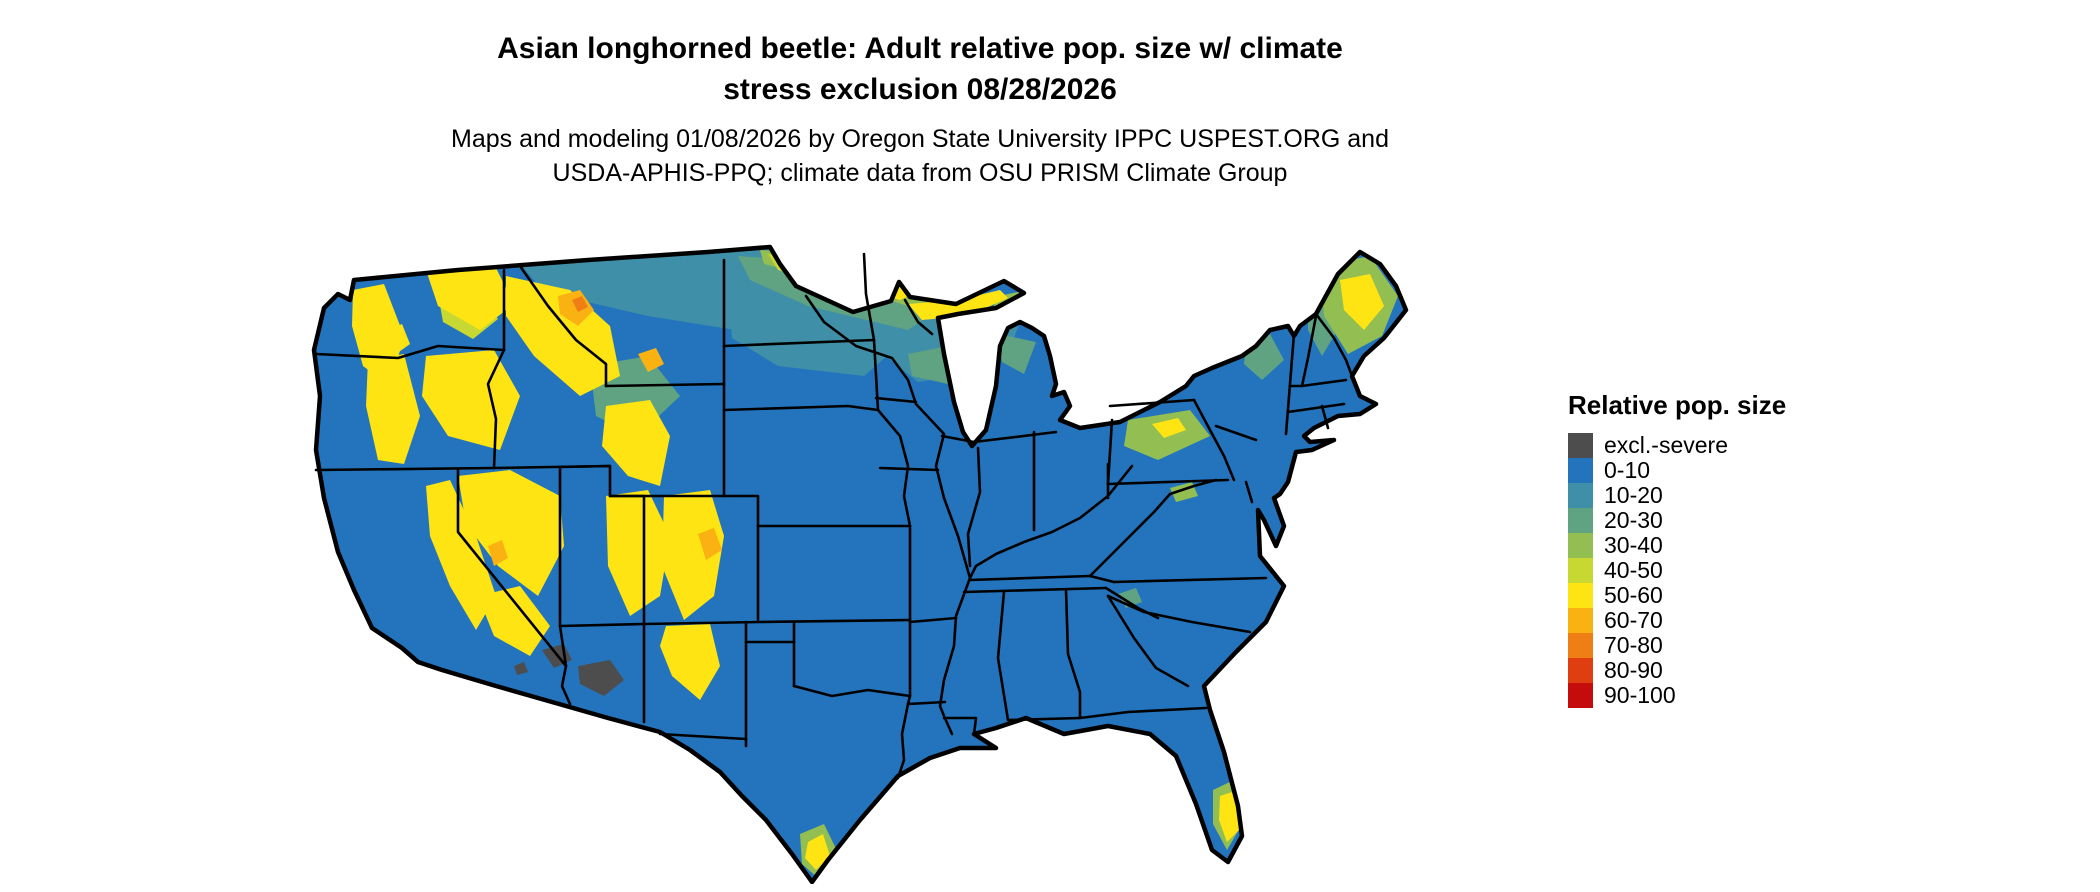 Image resolution: width=2100 pixels, height=892 pixels. Describe the element at coordinates (1633, 545) in the screenshot. I see `legend-label: 30-40` at that location.